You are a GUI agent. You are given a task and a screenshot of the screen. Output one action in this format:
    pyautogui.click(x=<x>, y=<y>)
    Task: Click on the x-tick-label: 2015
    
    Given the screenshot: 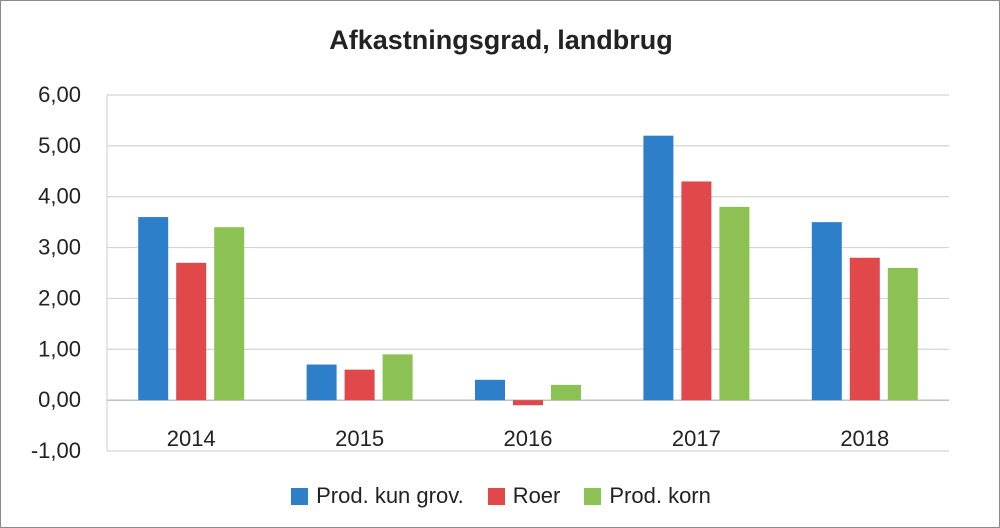 What is the action you would take?
    pyautogui.click(x=359, y=438)
    